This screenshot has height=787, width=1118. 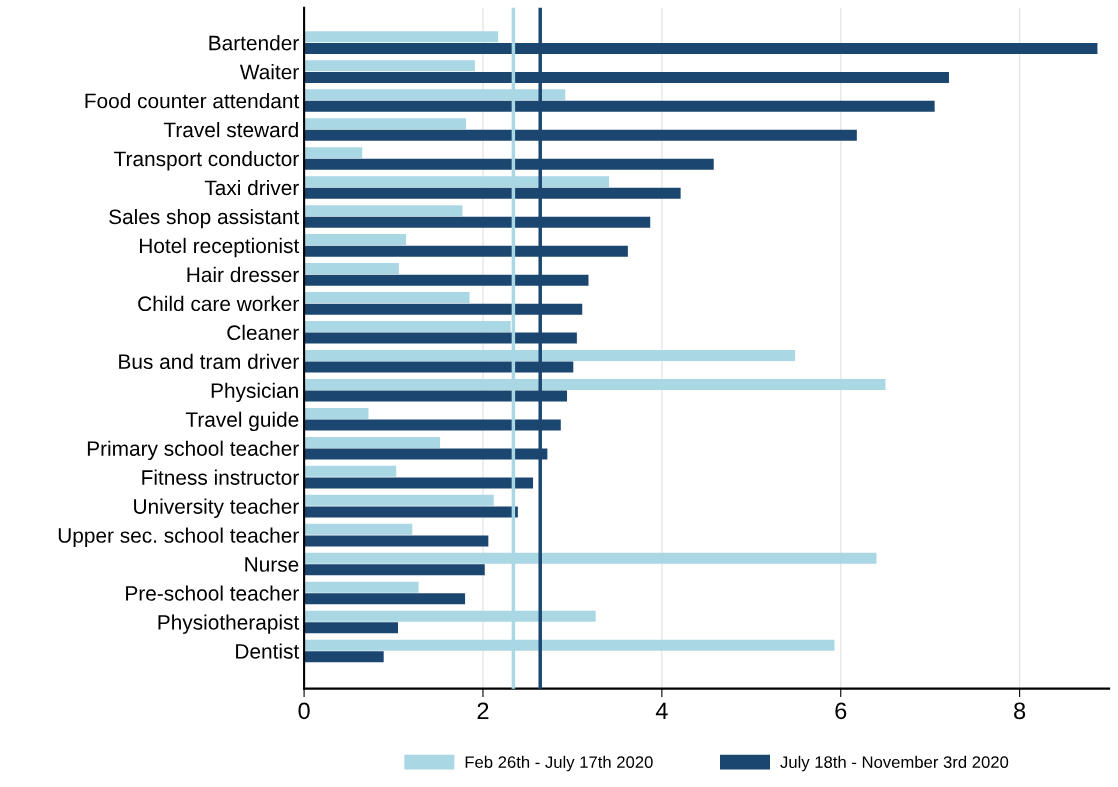 What do you see at coordinates (204, 218) in the screenshot?
I see `y-tick-label: Sales shop assistant` at bounding box center [204, 218].